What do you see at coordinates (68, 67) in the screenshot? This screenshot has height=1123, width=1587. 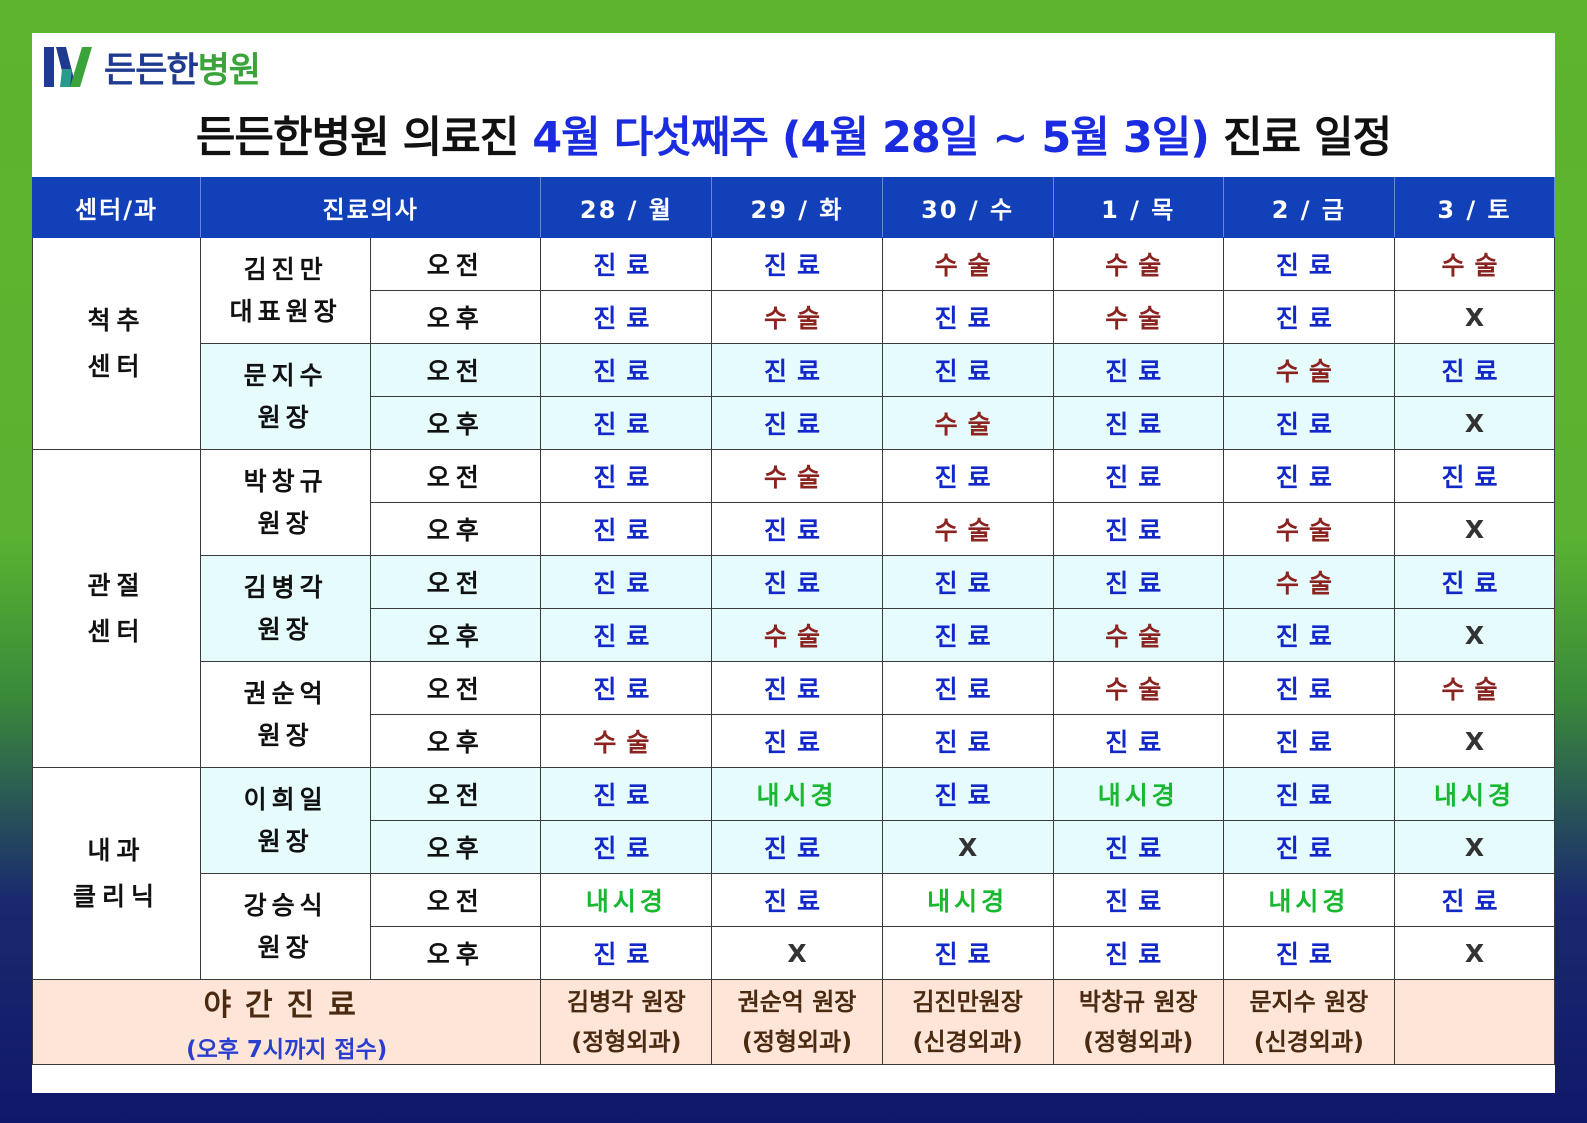 I see `hospital-logo-icon` at bounding box center [68, 67].